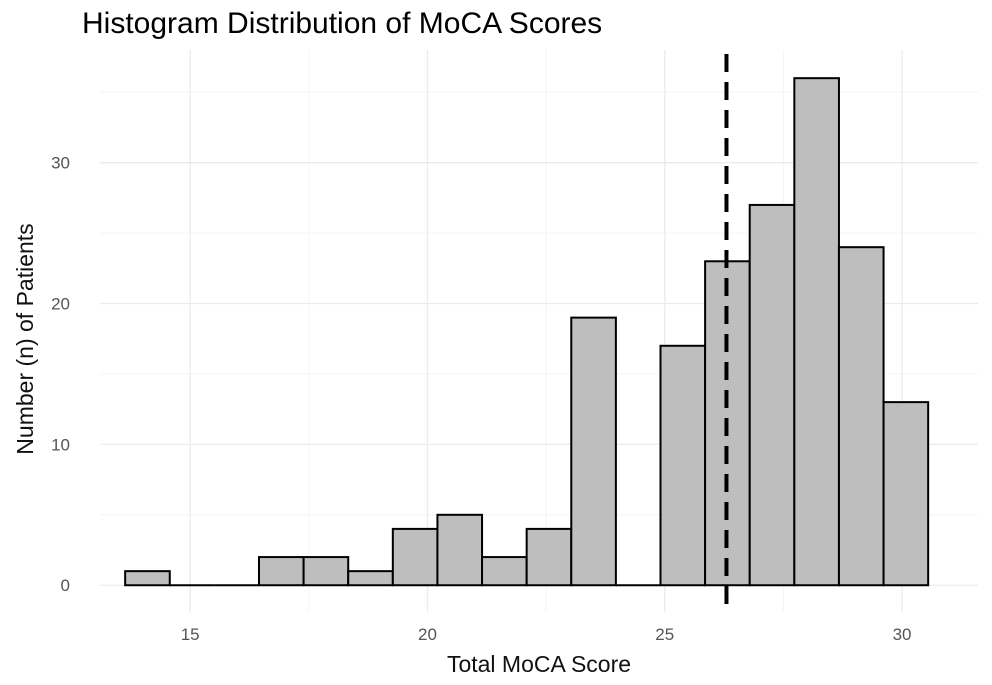 The width and height of the screenshot is (992, 685). What do you see at coordinates (539, 664) in the screenshot?
I see `x-axis-title: Total MoCA Score` at bounding box center [539, 664].